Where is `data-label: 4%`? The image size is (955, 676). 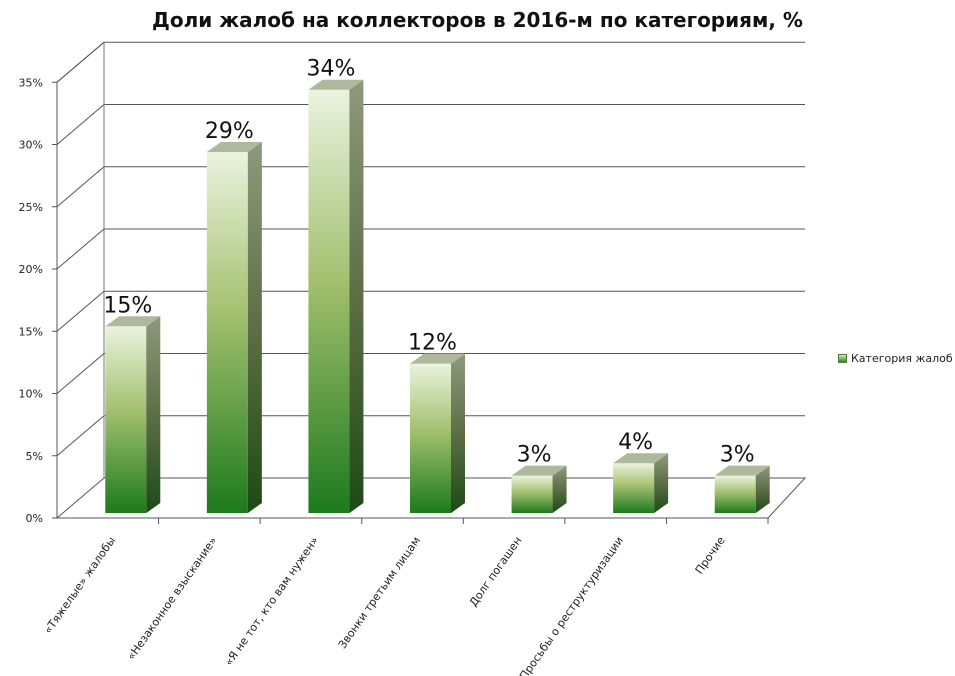 data-label: 4% is located at coordinates (635, 442).